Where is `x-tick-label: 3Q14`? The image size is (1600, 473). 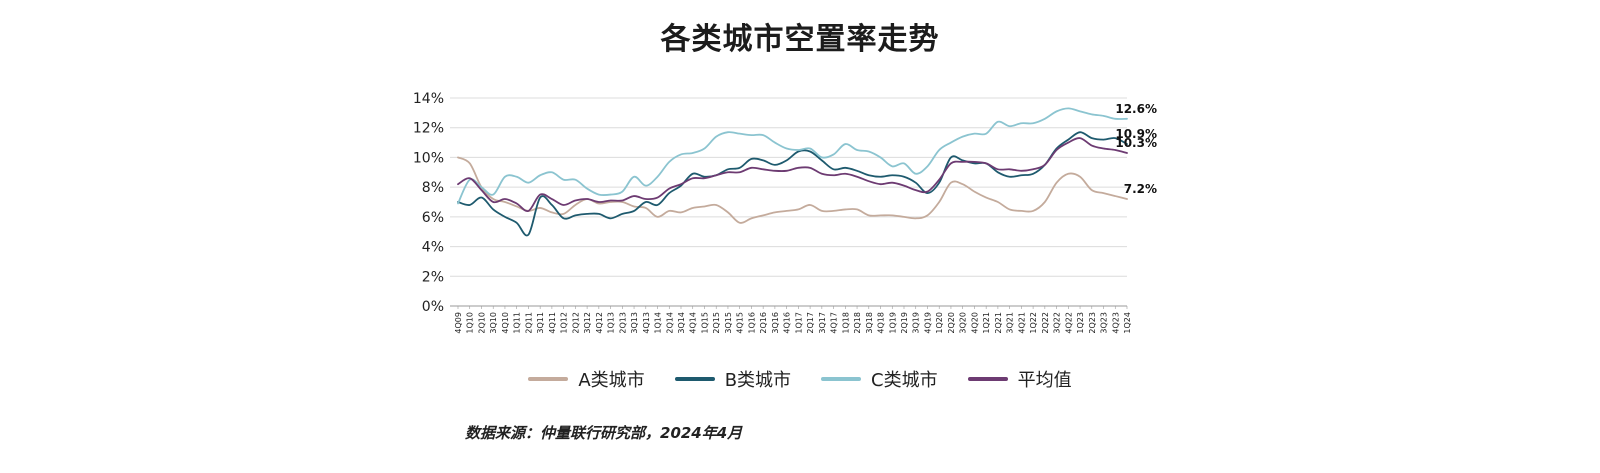 x-tick-label: 3Q14 is located at coordinates (681, 323).